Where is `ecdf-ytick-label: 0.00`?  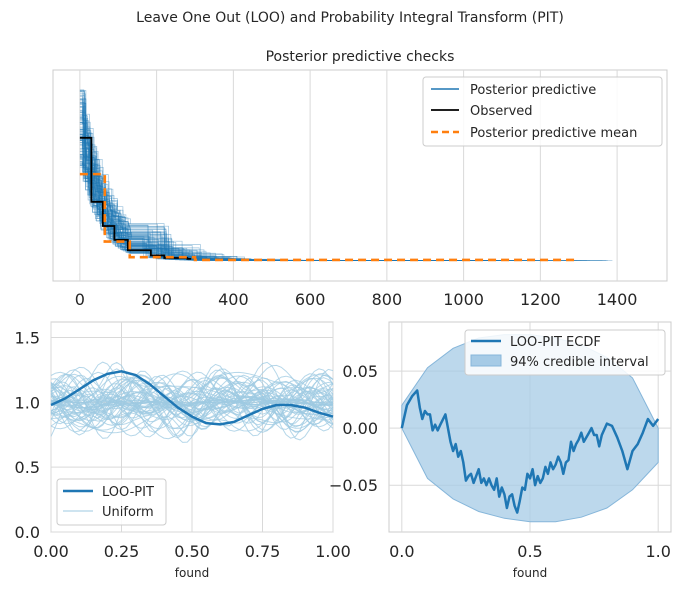
ecdf-ytick-label: 0.00 is located at coordinates (360, 428).